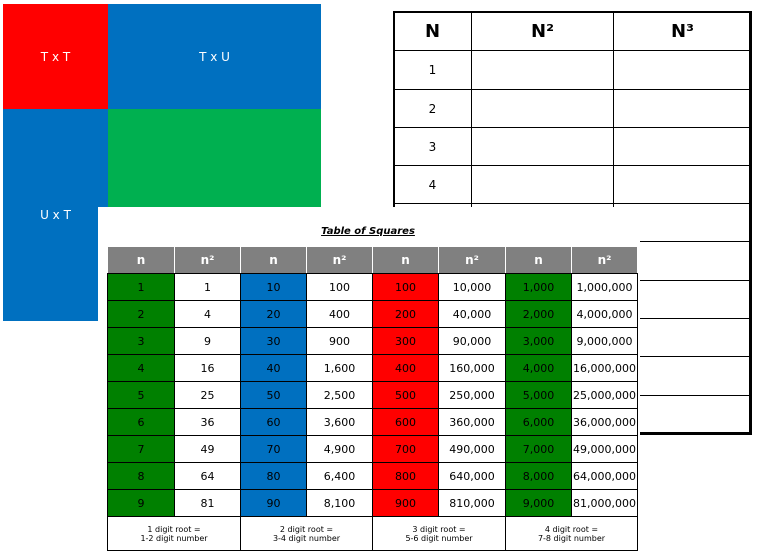  What do you see at coordinates (339, 476) in the screenshot?
I see `square-cell: 6,400` at bounding box center [339, 476].